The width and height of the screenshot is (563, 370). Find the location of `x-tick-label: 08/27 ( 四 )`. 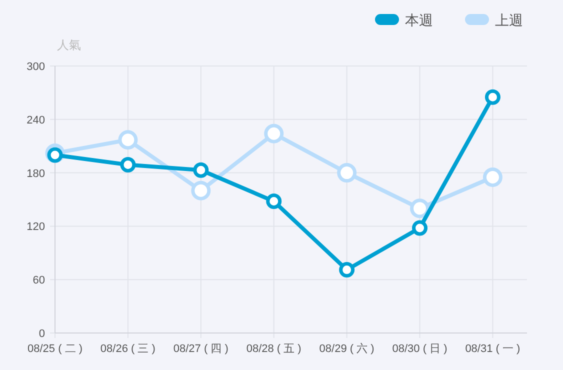

x-tick-label: 08/27 ( 四 ) is located at coordinates (200, 349).